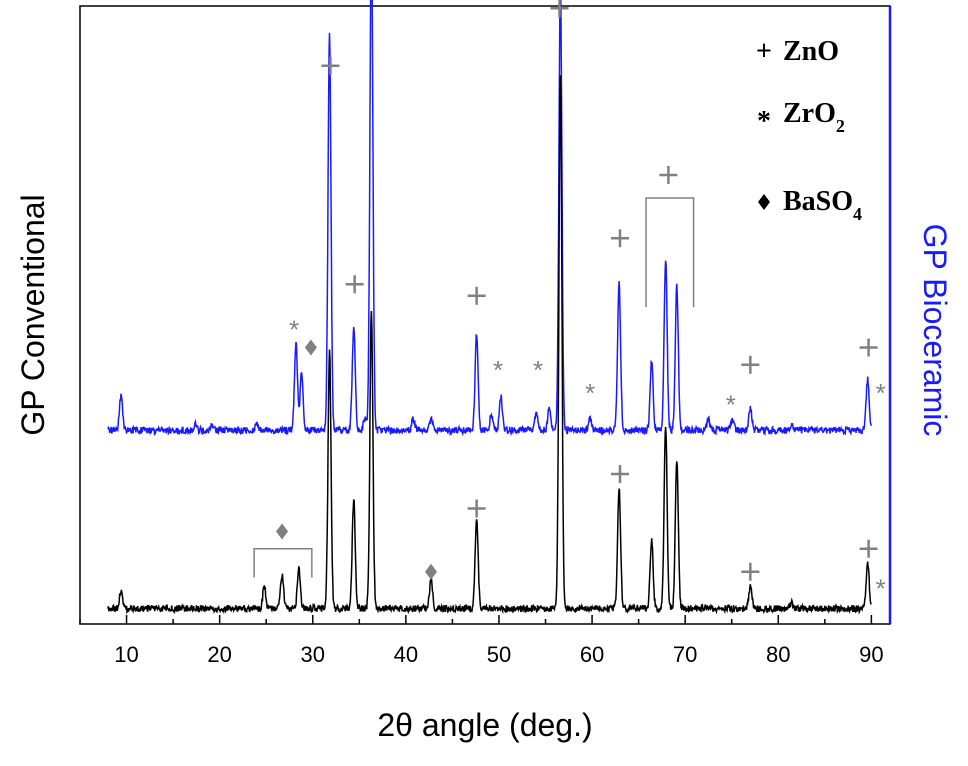  What do you see at coordinates (313, 654) in the screenshot?
I see `x-tick-label: 30` at bounding box center [313, 654].